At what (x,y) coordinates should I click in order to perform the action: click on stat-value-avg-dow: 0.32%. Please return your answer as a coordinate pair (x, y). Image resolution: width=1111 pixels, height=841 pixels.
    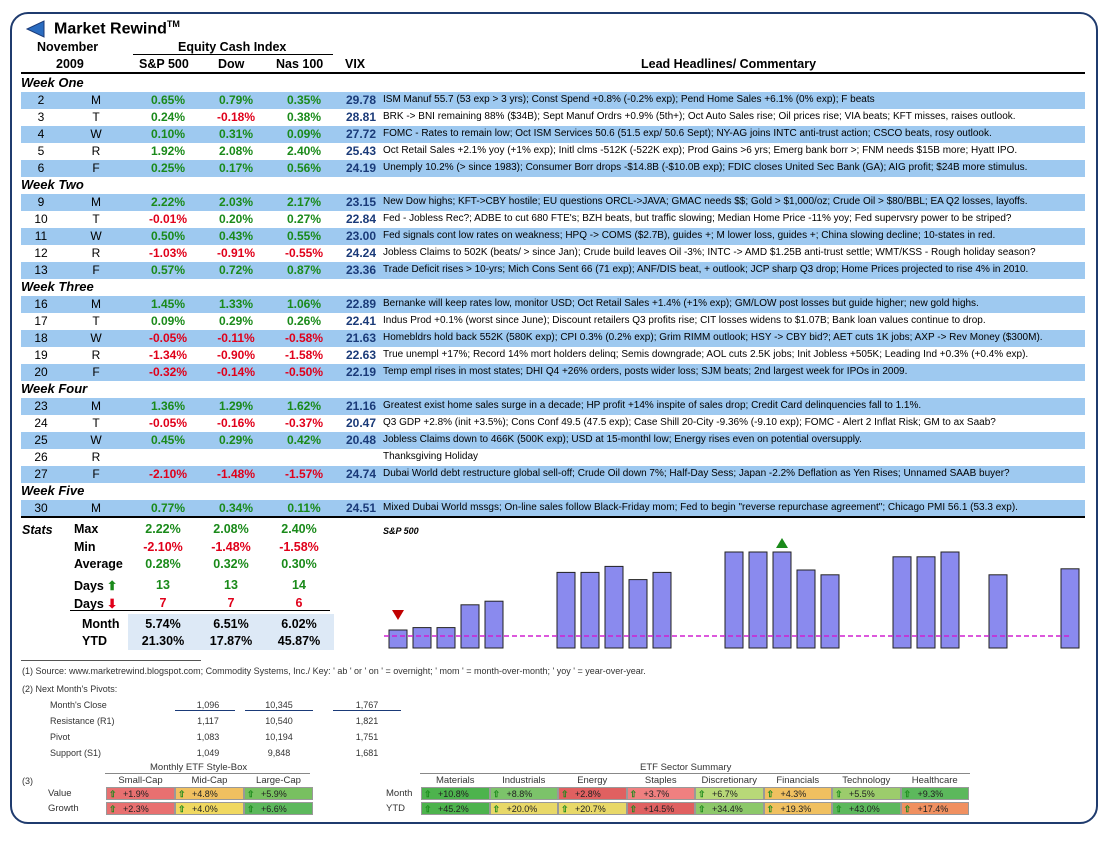
    Looking at the image, I should click on (231, 564).